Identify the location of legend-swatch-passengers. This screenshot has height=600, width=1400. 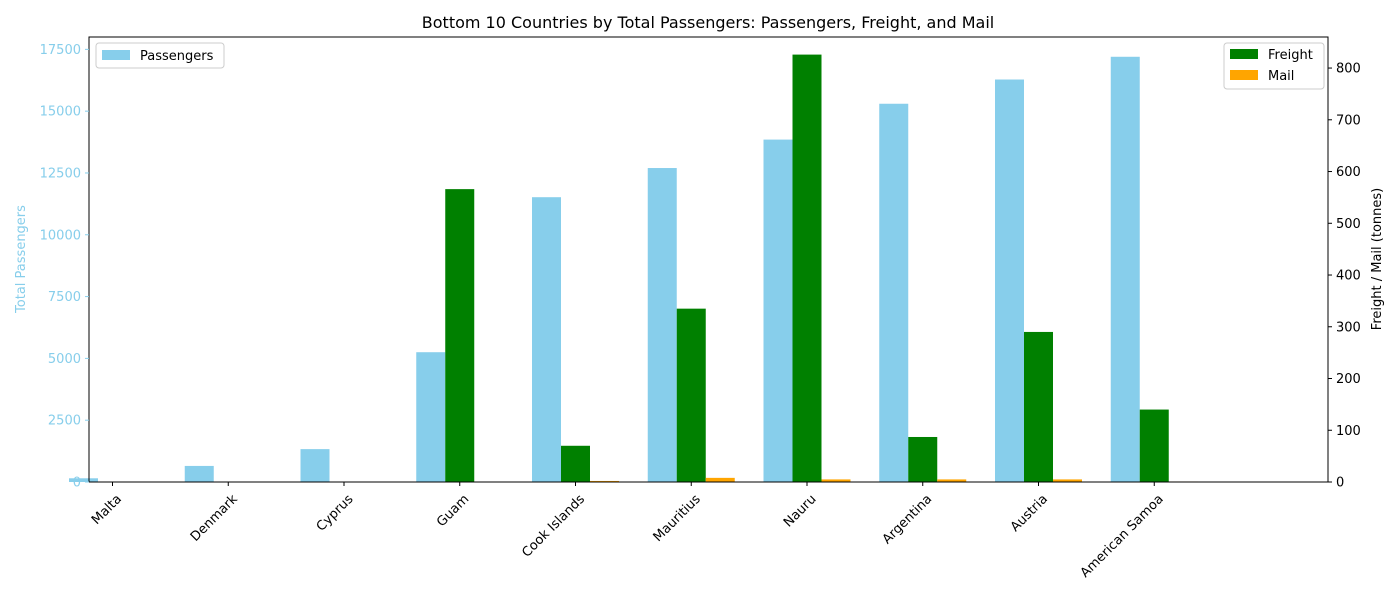
(116, 55).